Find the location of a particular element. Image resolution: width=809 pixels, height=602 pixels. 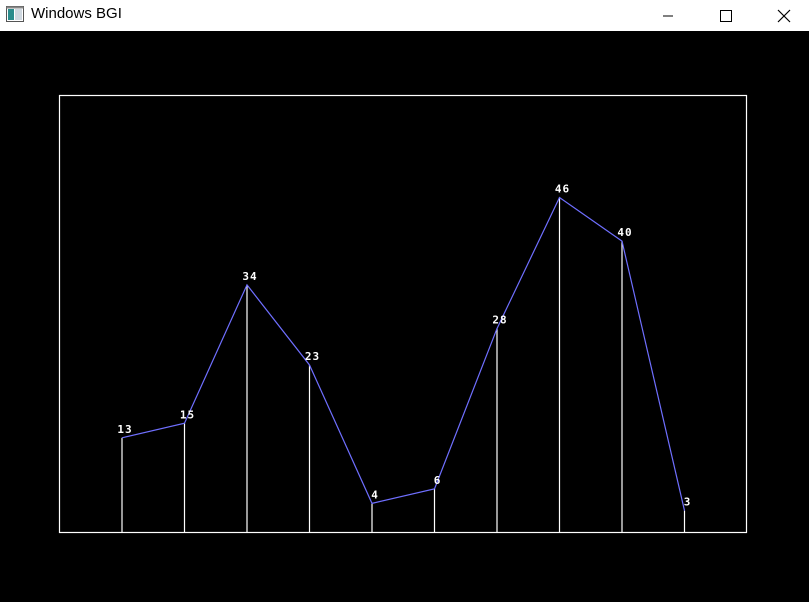

data-label: 23 is located at coordinates (312, 356).